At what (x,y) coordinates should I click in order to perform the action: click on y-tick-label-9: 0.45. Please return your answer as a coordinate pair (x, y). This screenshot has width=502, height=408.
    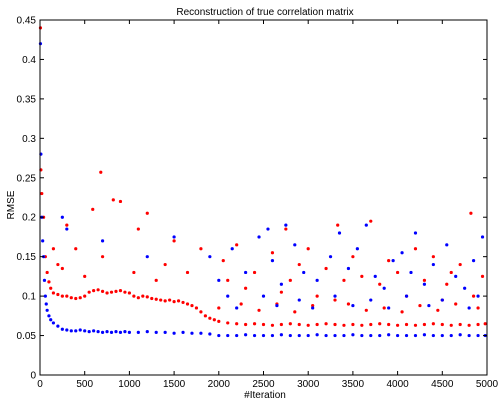
    Looking at the image, I should click on (27, 21).